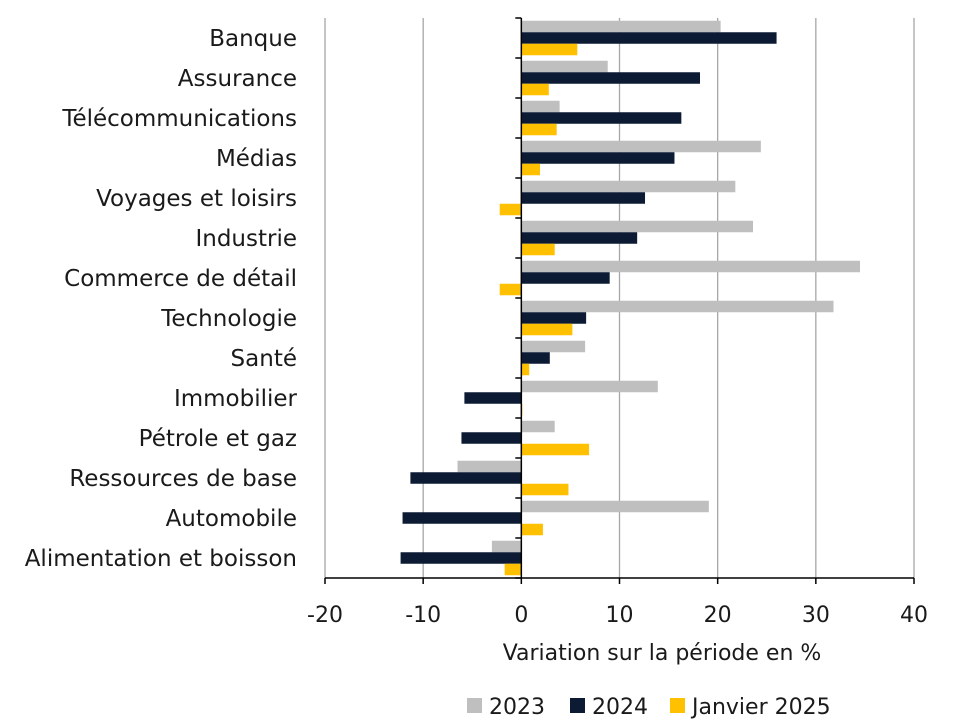  I want to click on bar-janvier-2025-telecommunications, so click(539, 129).